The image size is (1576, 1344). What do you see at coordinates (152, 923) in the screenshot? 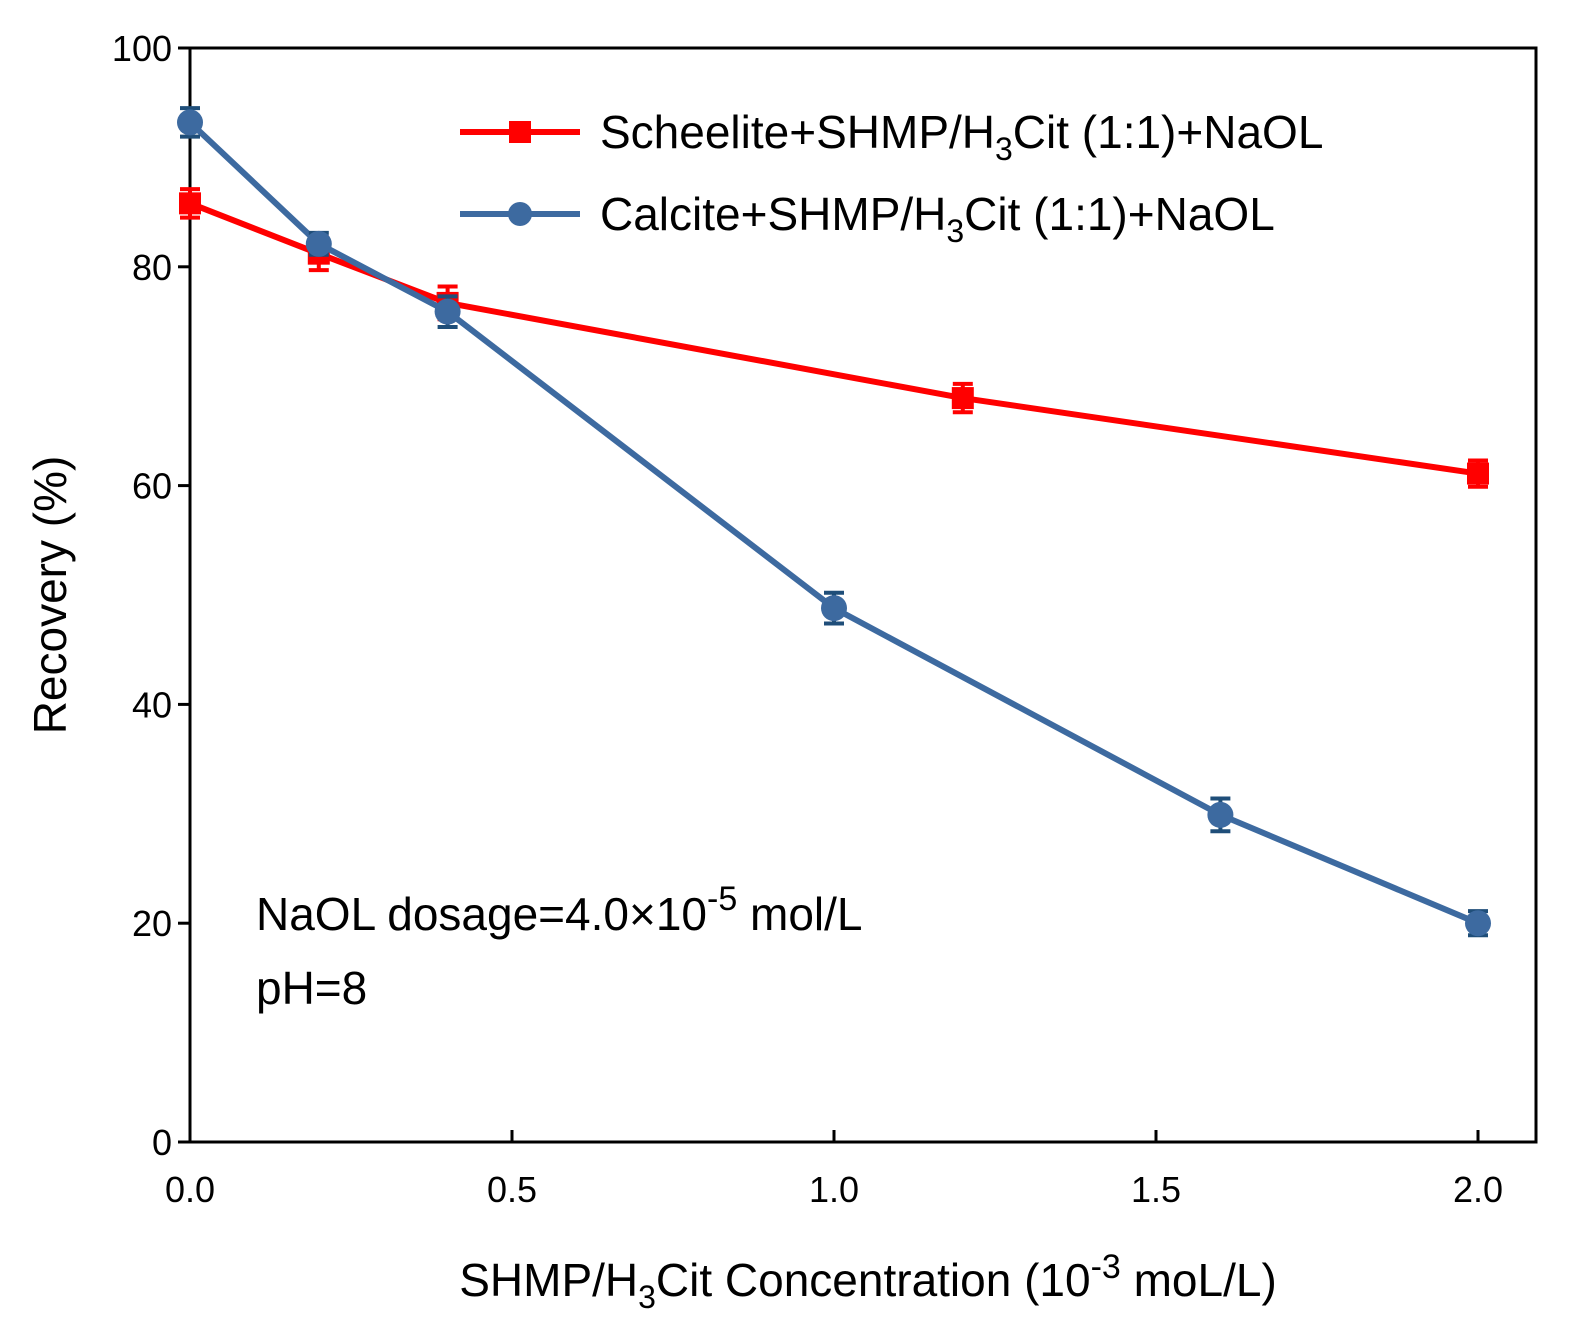
I see `y-tick-label: 20` at bounding box center [152, 923].